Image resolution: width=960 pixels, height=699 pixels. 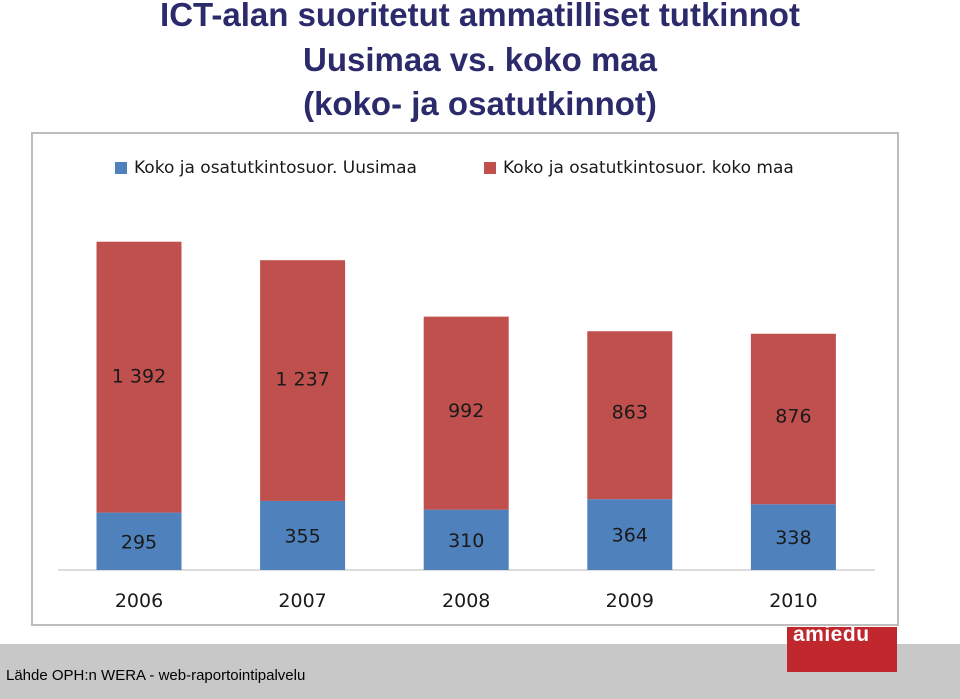 I want to click on data-label-1-2008: 992, so click(x=466, y=411).